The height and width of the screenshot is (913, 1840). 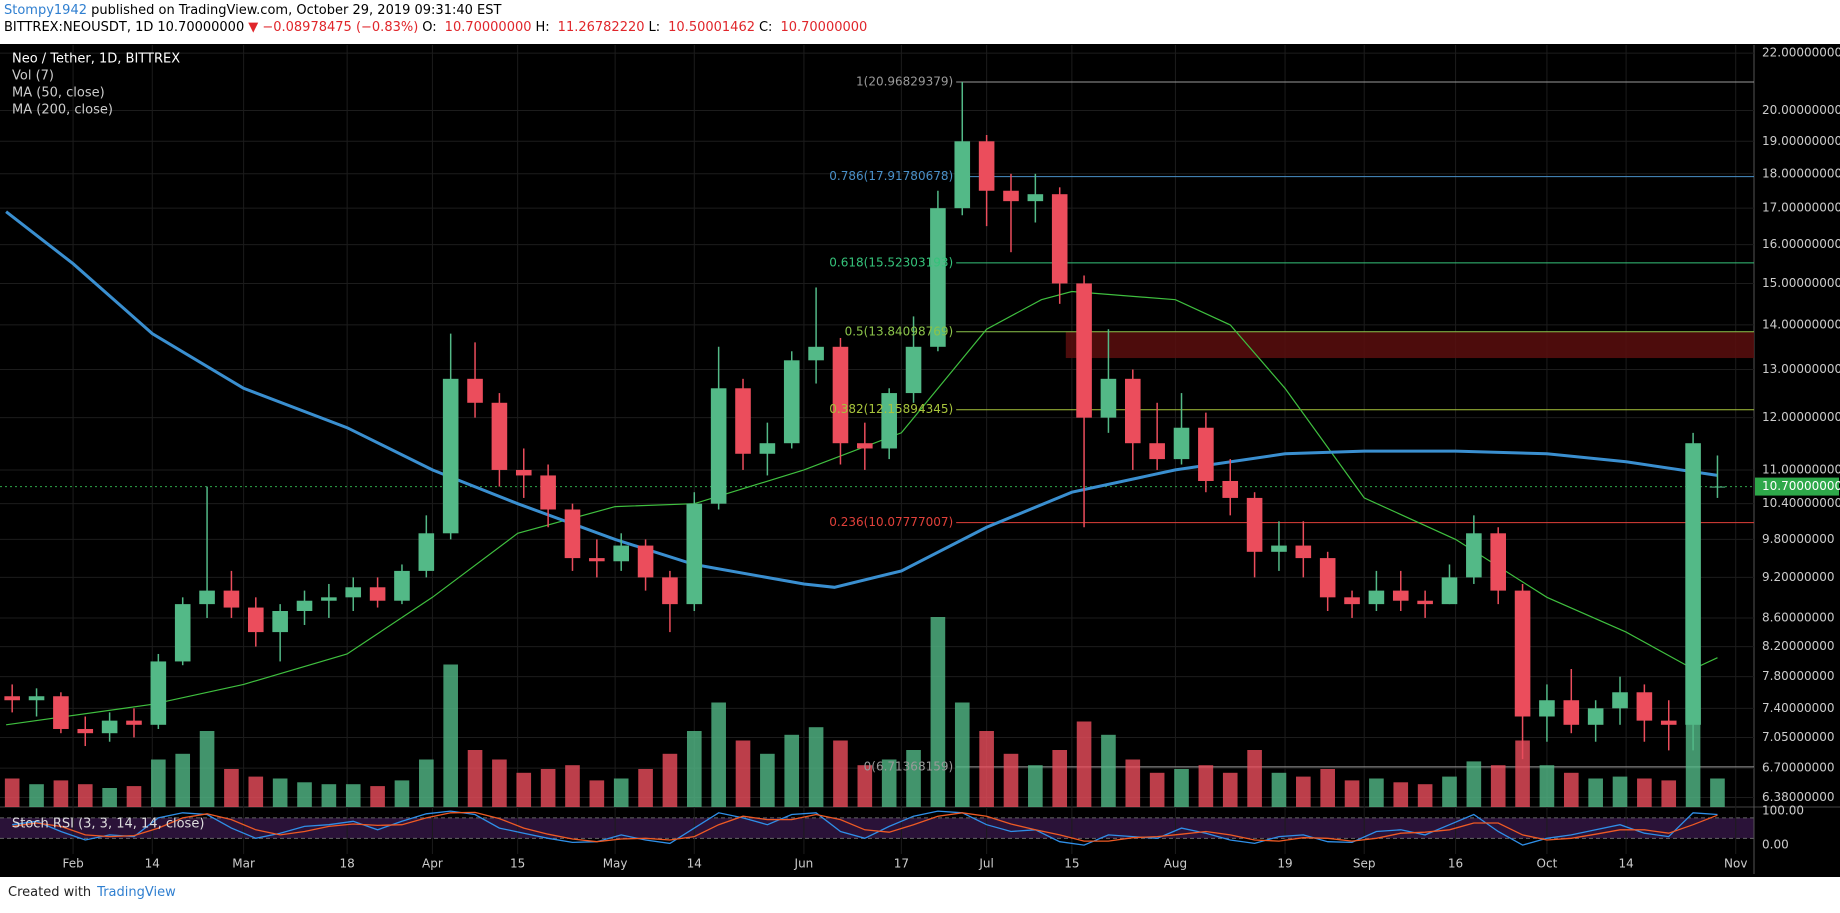 What do you see at coordinates (136, 892) in the screenshot?
I see `brand: TradingView` at bounding box center [136, 892].